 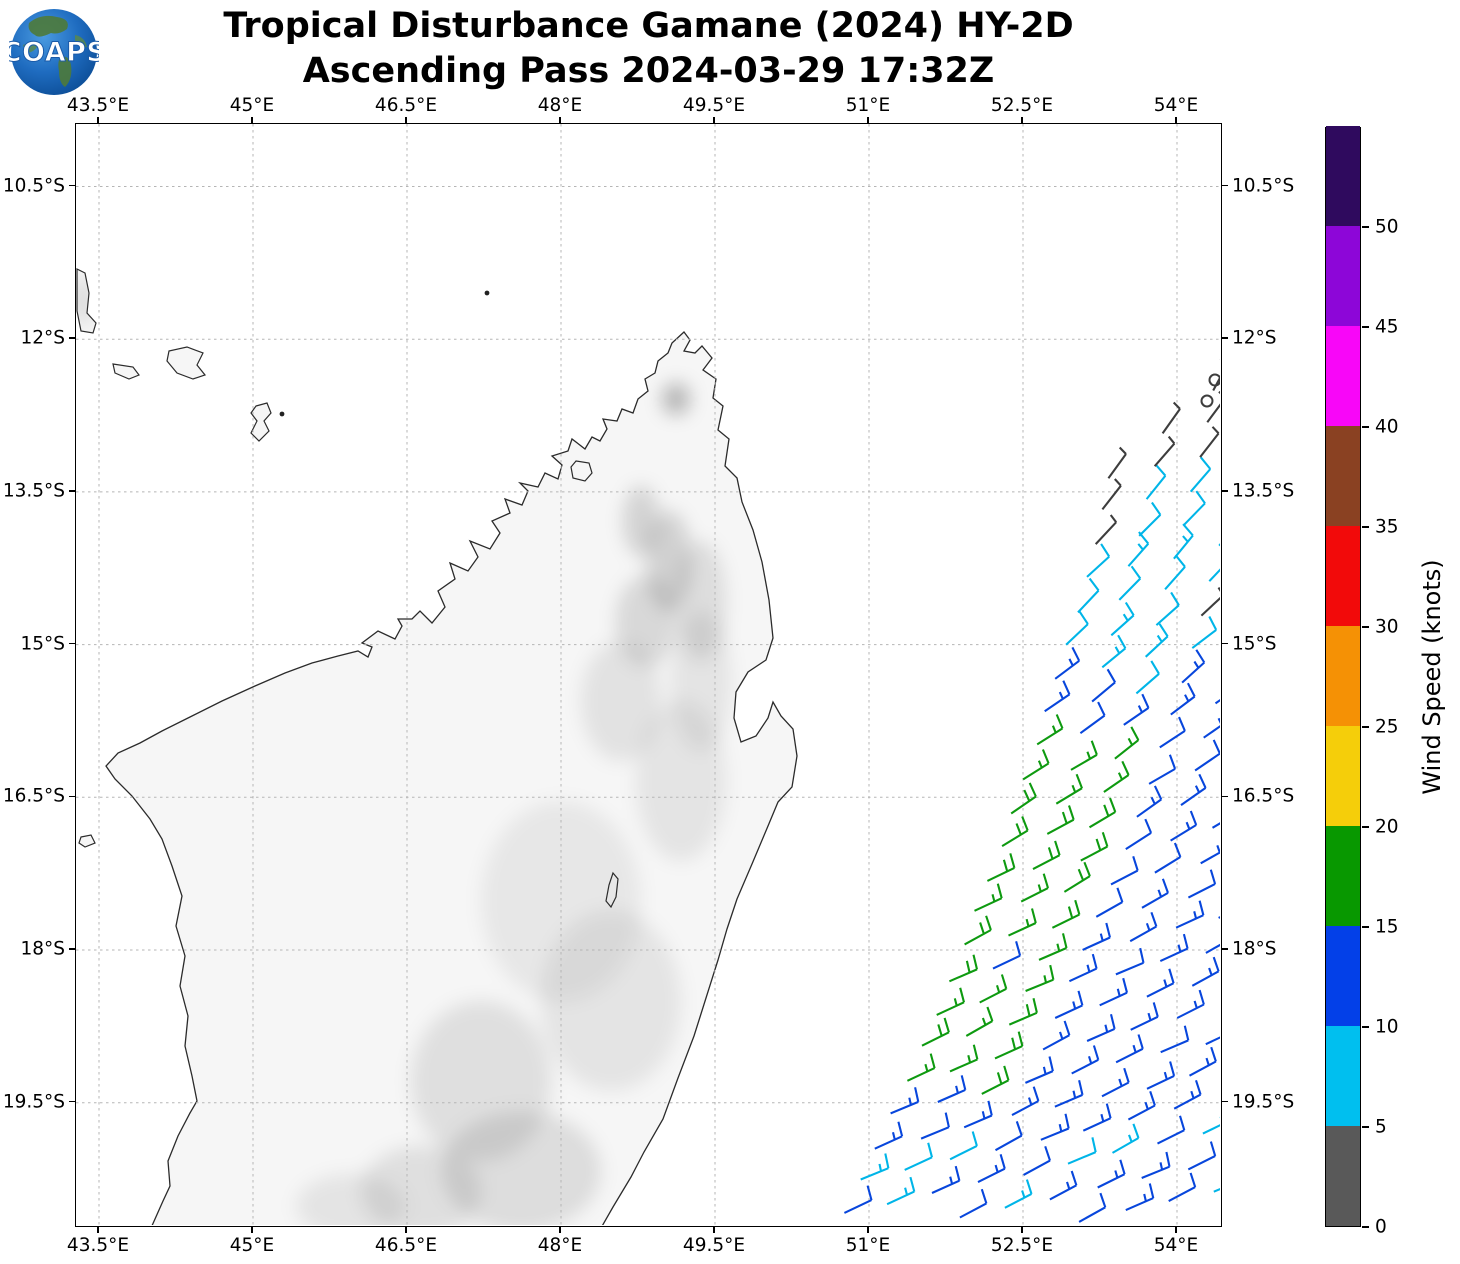 I want to click on colorbar-tick-label: 30, so click(x=1387, y=627).